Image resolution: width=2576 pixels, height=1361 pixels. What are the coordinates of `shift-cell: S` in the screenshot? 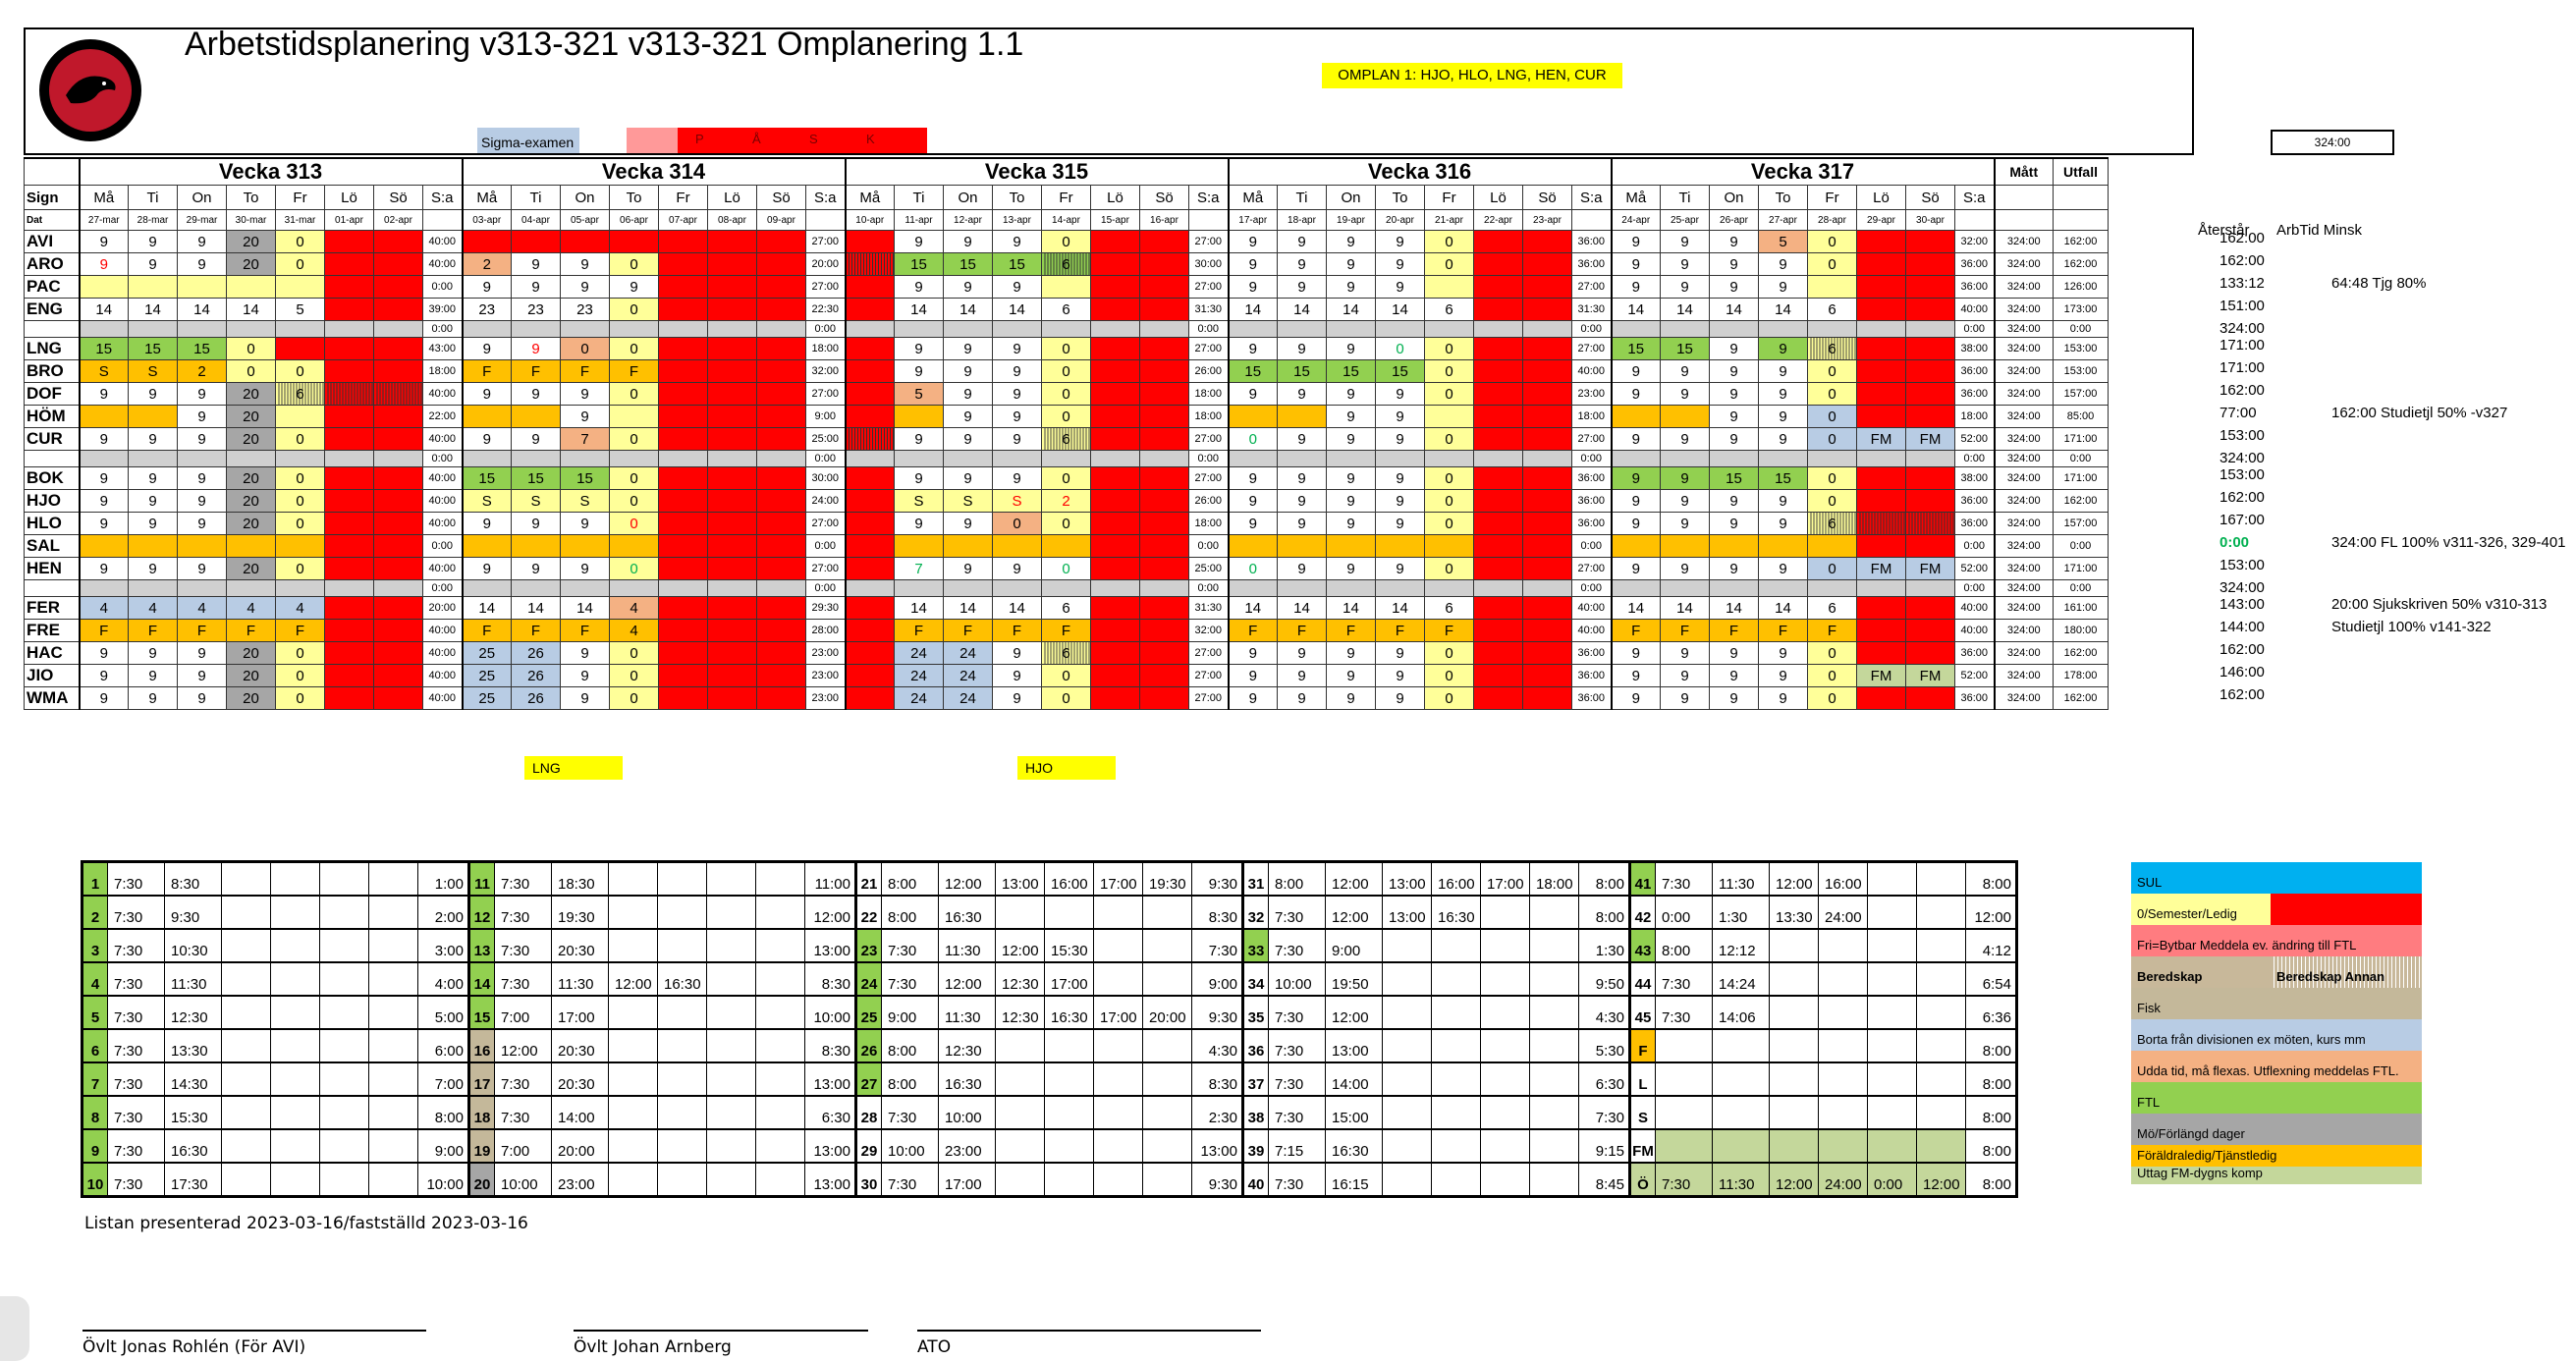 It's located at (1017, 501).